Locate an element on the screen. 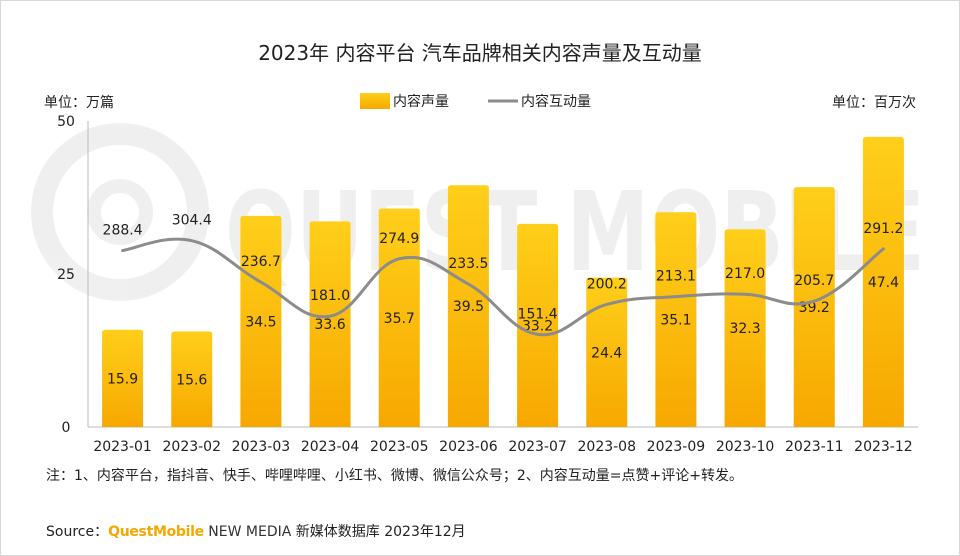 Image resolution: width=960 pixels, height=556 pixels. watermark-core-icon is located at coordinates (120, 212).